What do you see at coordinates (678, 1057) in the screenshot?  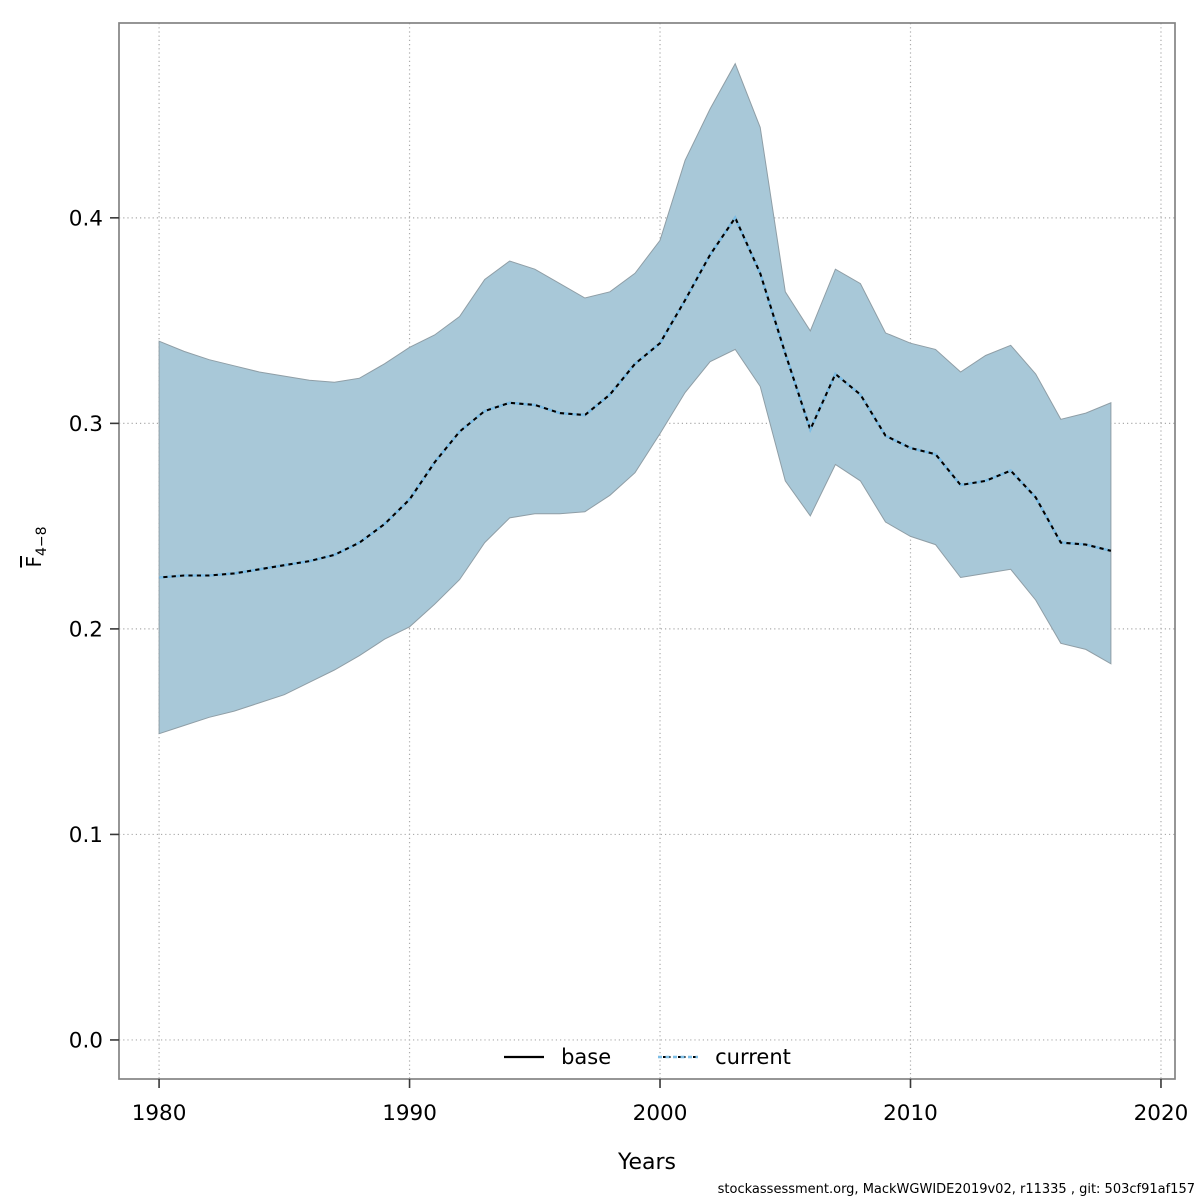 I see `current-line-swatch` at bounding box center [678, 1057].